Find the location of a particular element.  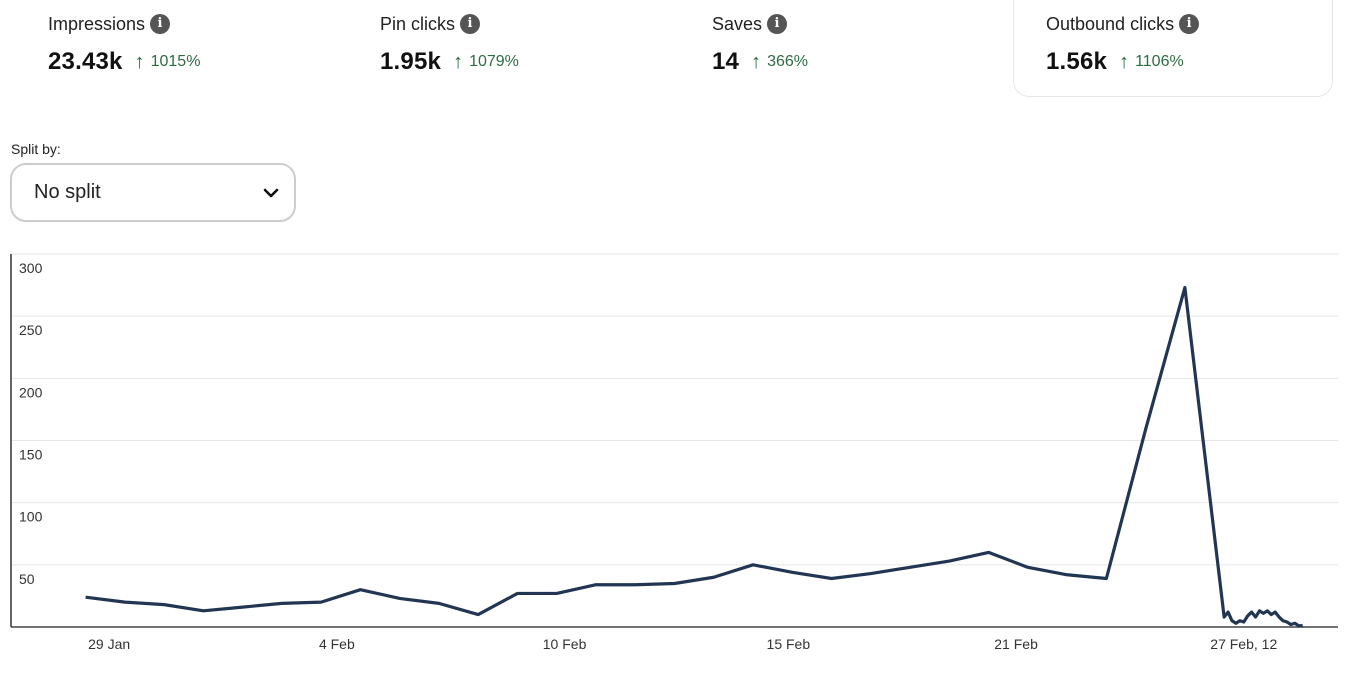

x-tick-label: 29 Jan is located at coordinates (109, 644).